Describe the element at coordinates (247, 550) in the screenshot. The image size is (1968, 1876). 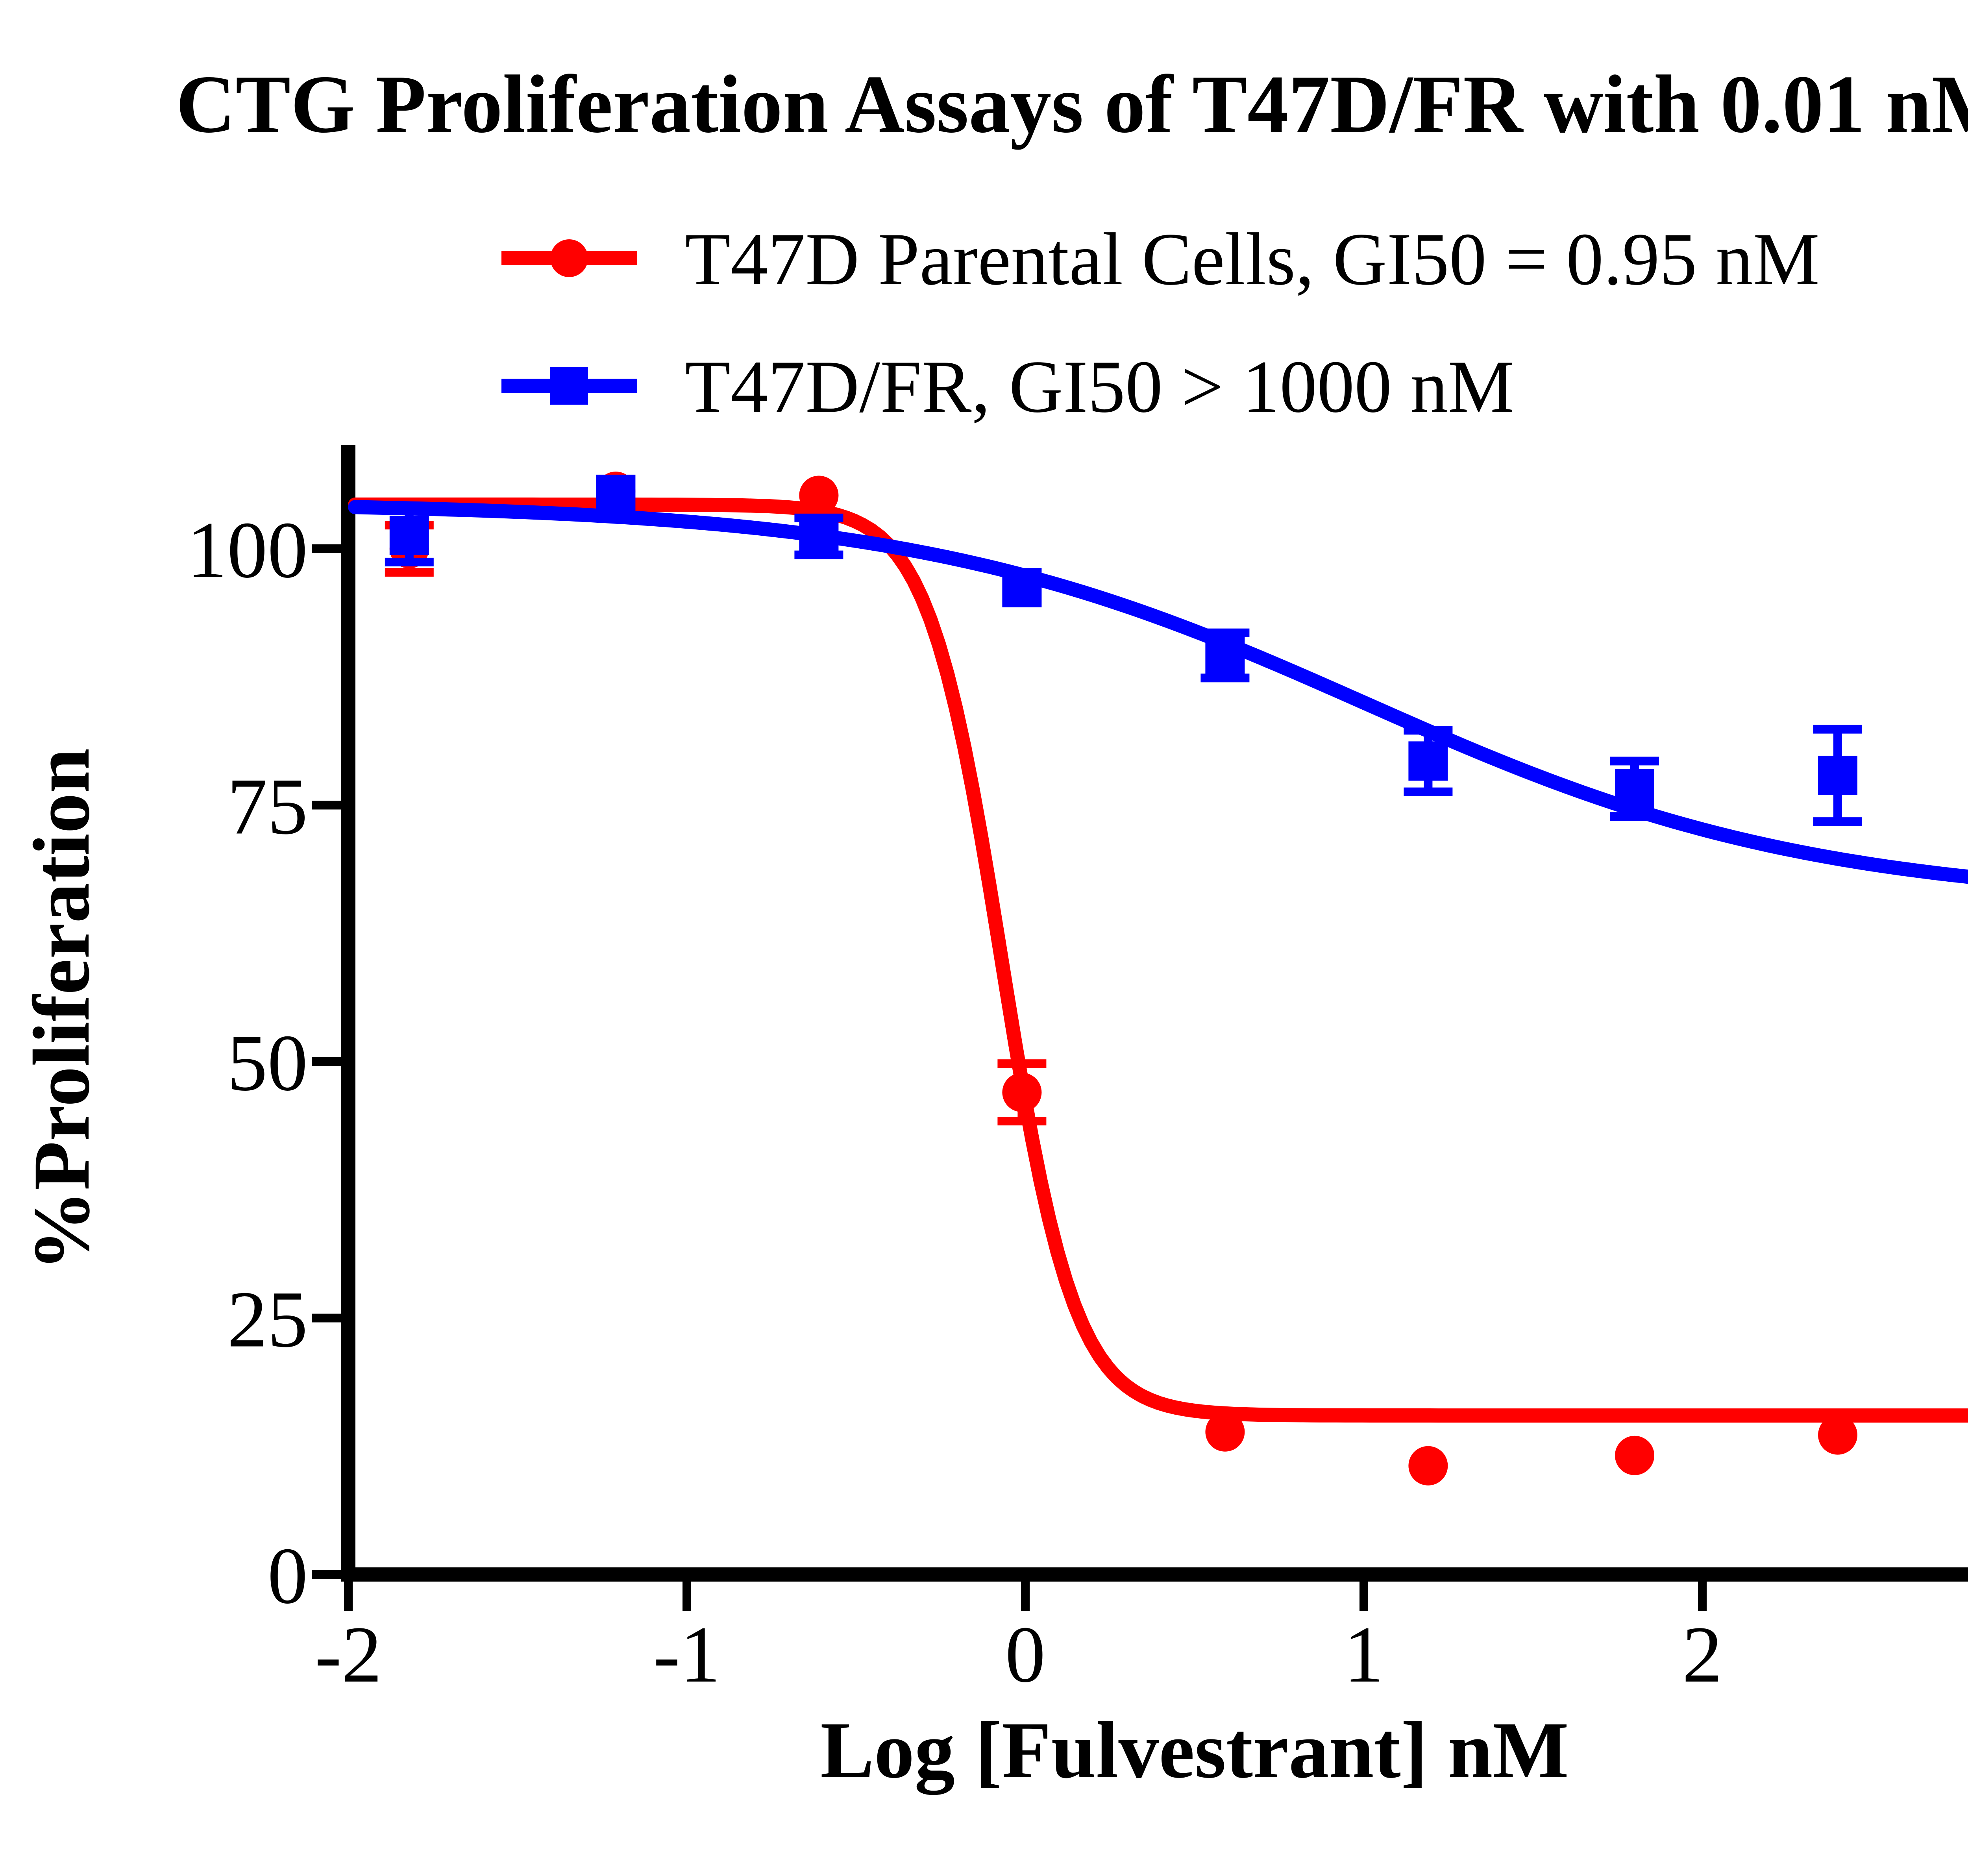
I see `y-tick-label-100: 100` at that location.